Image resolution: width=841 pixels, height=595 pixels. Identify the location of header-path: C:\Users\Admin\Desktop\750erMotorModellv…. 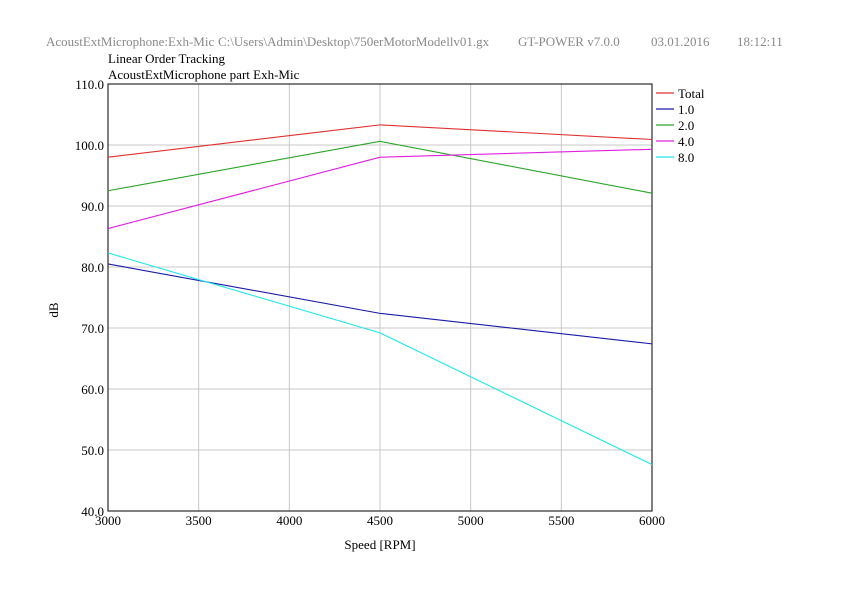
(354, 41).